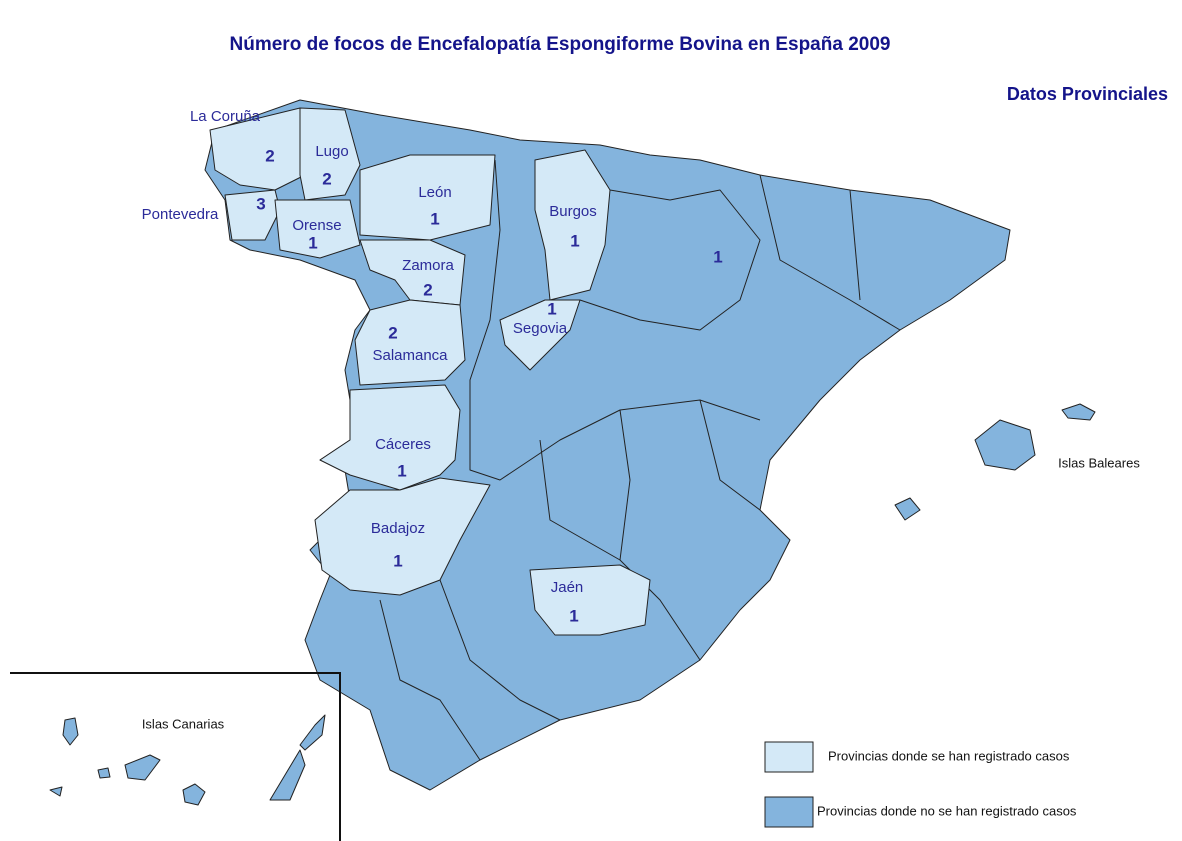  I want to click on region-name: Zamora, so click(428, 265).